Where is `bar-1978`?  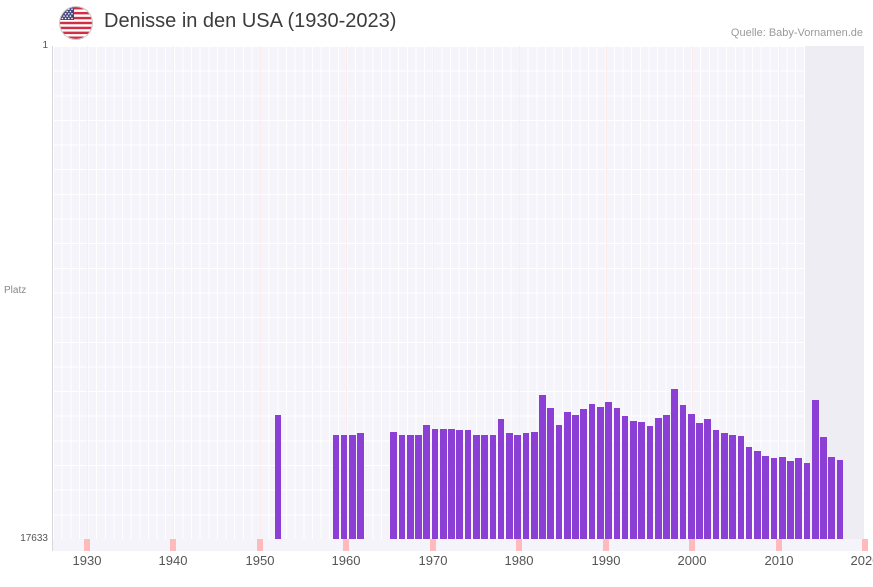
bar-1978 is located at coordinates (484, 486).